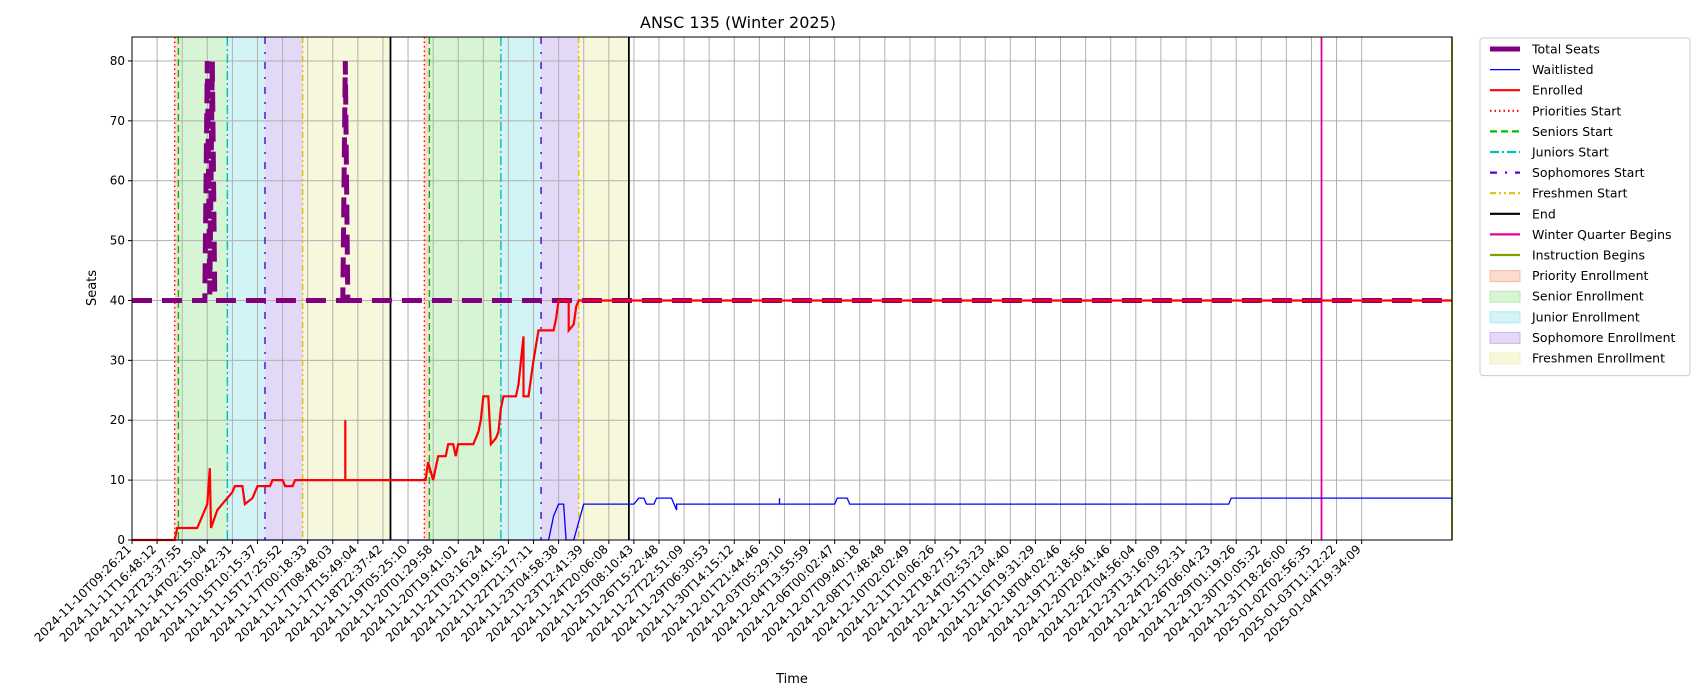  I want to click on span-freshmen-enrollment, so click(603, 288).